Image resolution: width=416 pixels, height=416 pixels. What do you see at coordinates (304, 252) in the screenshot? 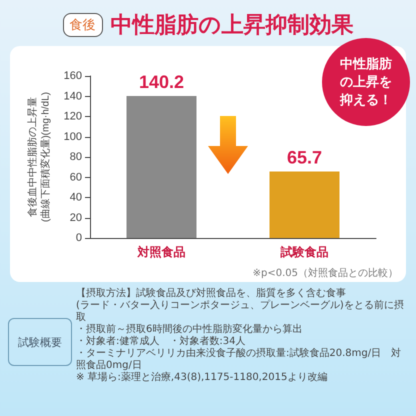
I see `x-tick-label: 試験食品` at bounding box center [304, 252].